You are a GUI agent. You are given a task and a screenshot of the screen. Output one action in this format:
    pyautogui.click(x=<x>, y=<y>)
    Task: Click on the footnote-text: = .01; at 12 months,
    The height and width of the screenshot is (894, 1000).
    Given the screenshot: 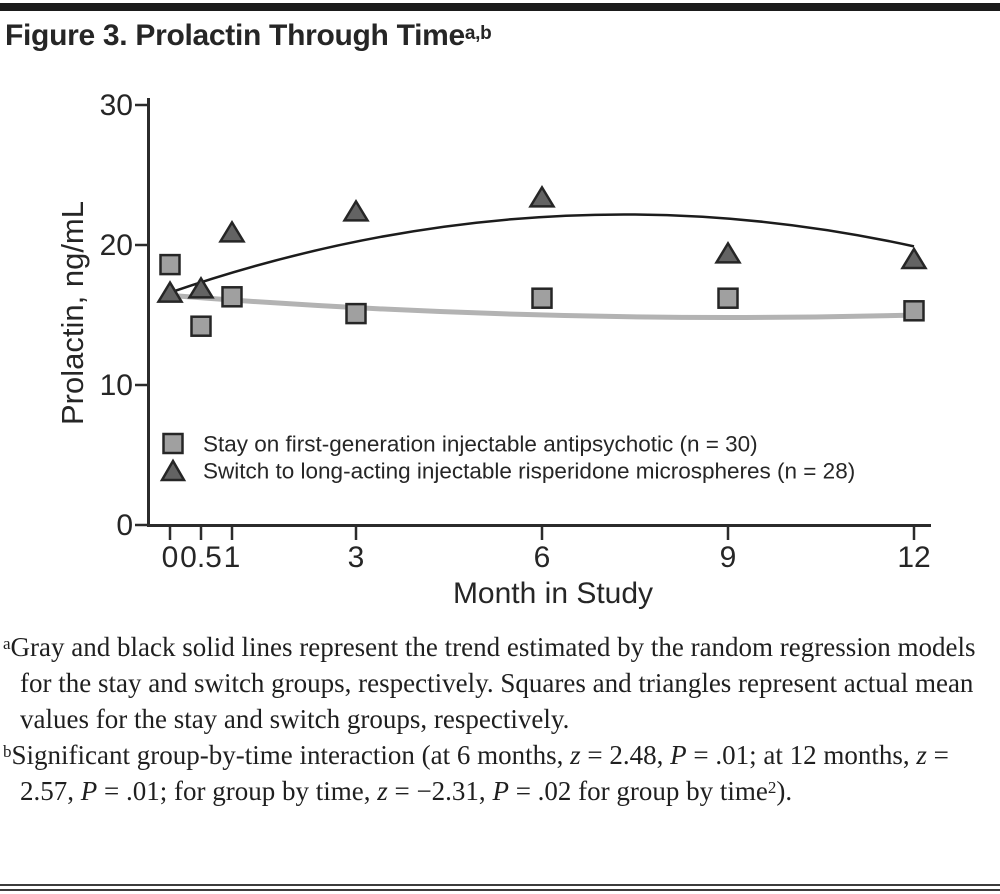 What is the action you would take?
    pyautogui.click(x=801, y=755)
    